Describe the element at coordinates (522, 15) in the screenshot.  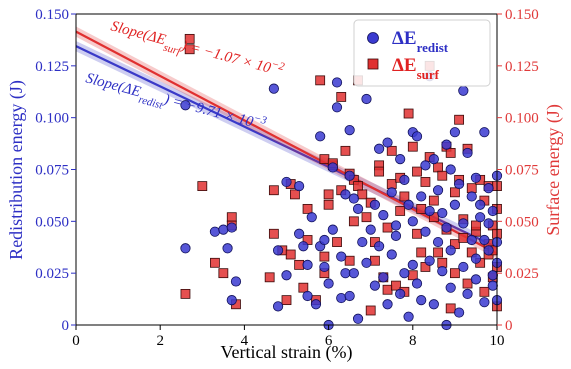
I see `y-right-tick-label: 0.150` at that location.